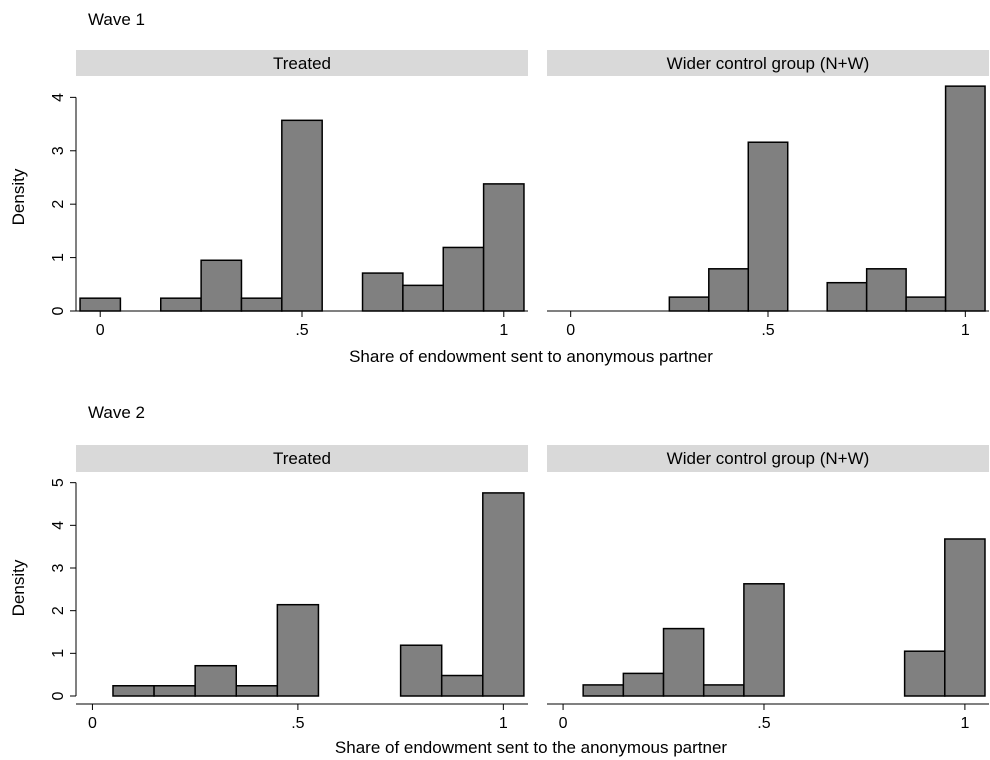 The height and width of the screenshot is (760, 990). What do you see at coordinates (58, 482) in the screenshot?
I see `y-tick-label: 5` at bounding box center [58, 482].